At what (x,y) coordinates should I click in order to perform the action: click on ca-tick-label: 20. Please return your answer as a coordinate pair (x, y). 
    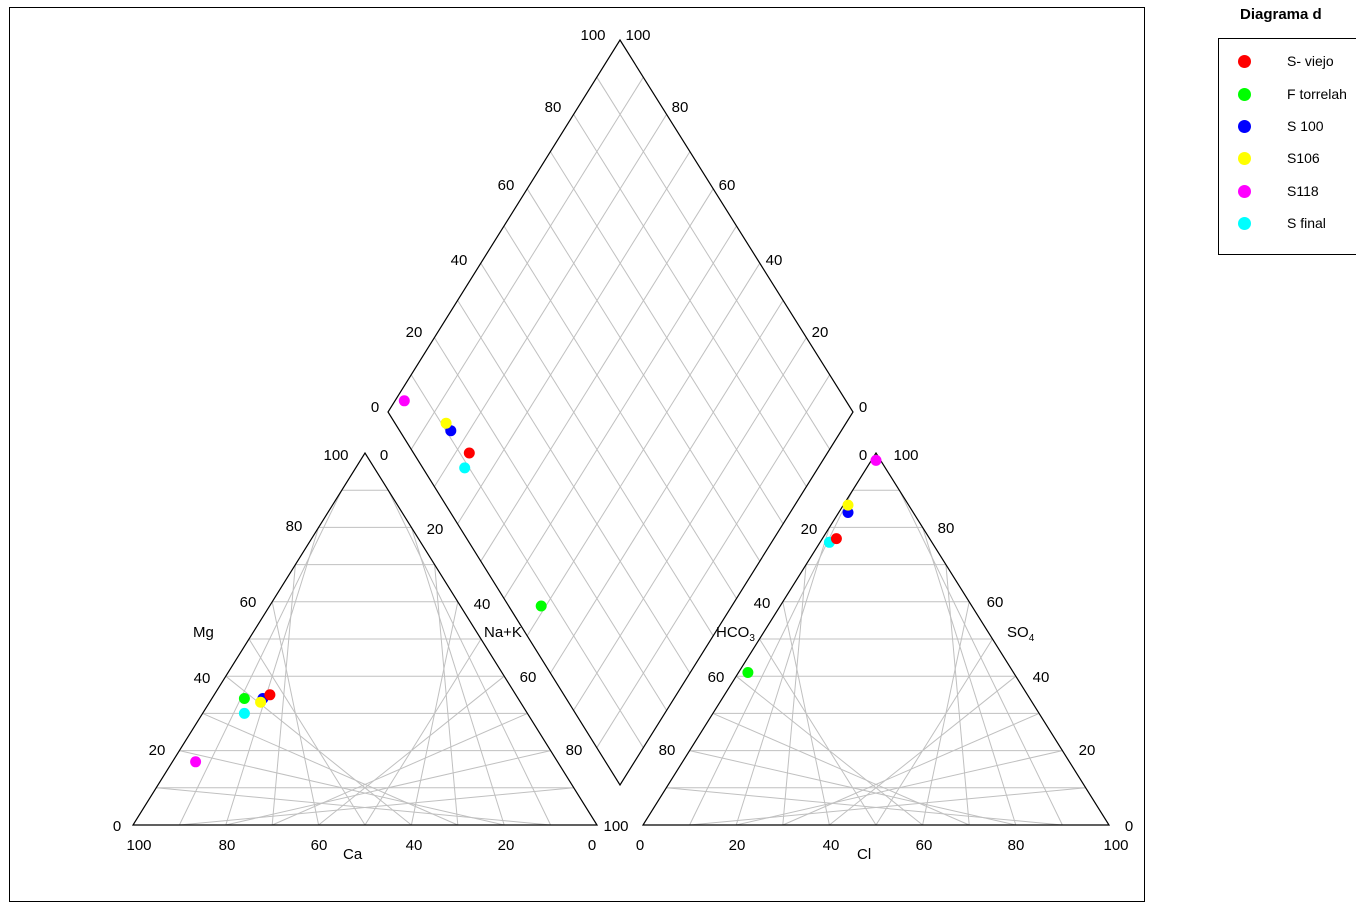
    Looking at the image, I should click on (506, 845).